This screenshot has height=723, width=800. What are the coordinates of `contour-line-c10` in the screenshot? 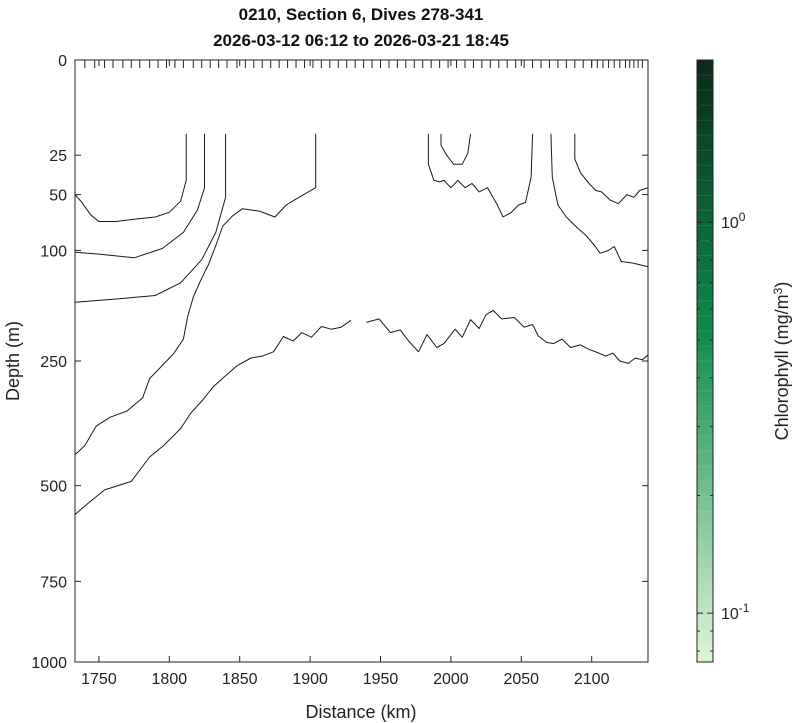 It's located at (611, 169).